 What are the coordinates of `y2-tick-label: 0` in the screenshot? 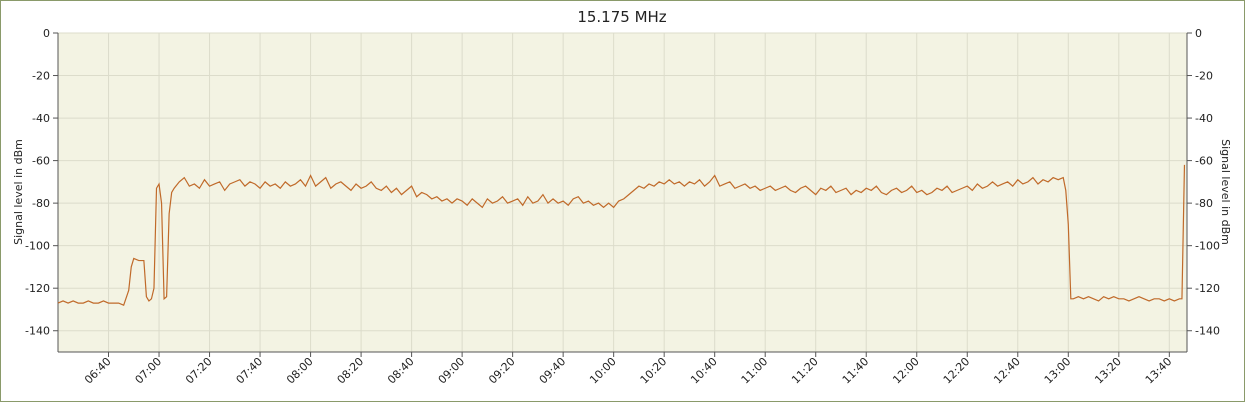 It's located at (1198, 33).